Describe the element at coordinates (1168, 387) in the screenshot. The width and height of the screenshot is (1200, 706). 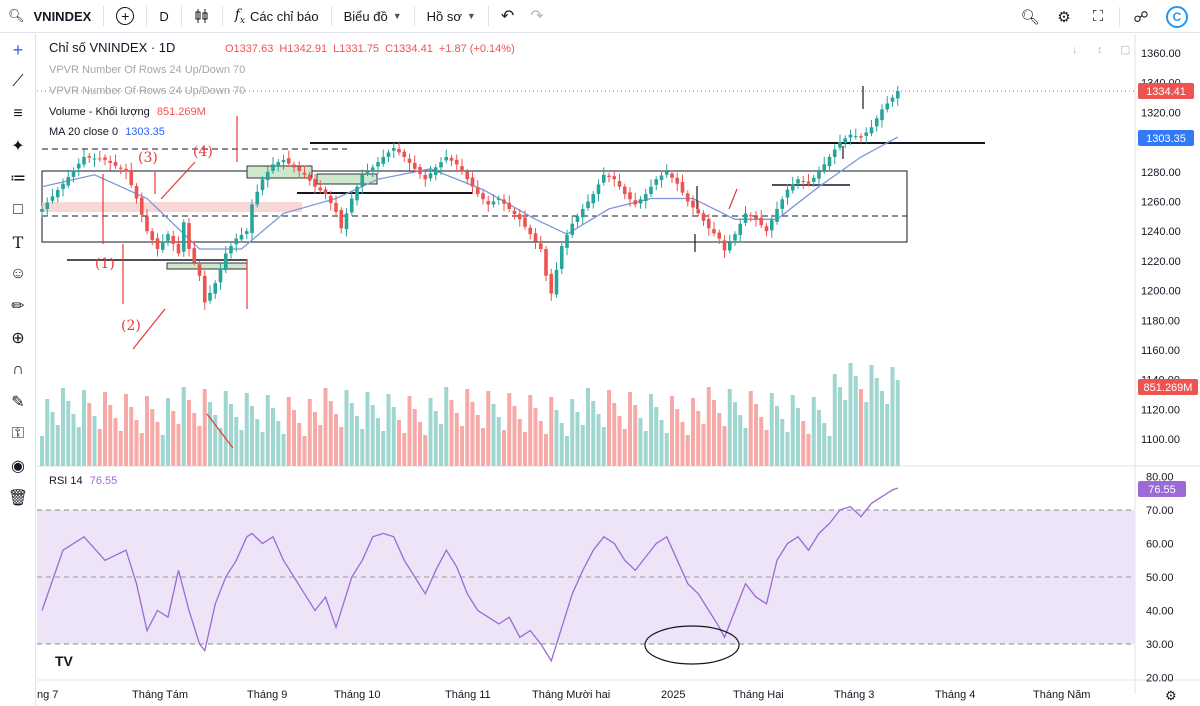
I see `volume-badge: 851.269M` at that location.